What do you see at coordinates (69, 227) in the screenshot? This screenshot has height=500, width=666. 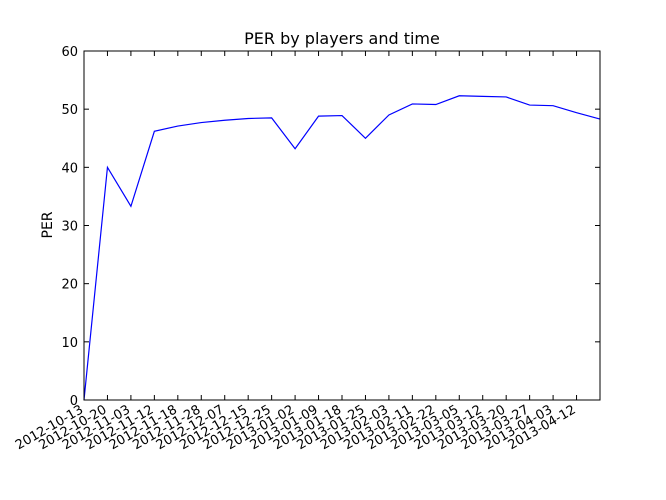 I see `y-tick-label: 30` at bounding box center [69, 227].